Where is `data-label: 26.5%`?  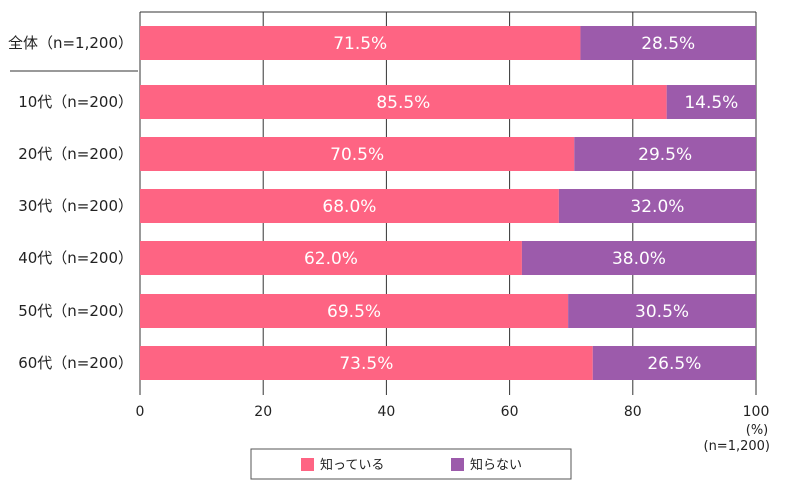
data-label: 26.5% is located at coordinates (674, 364).